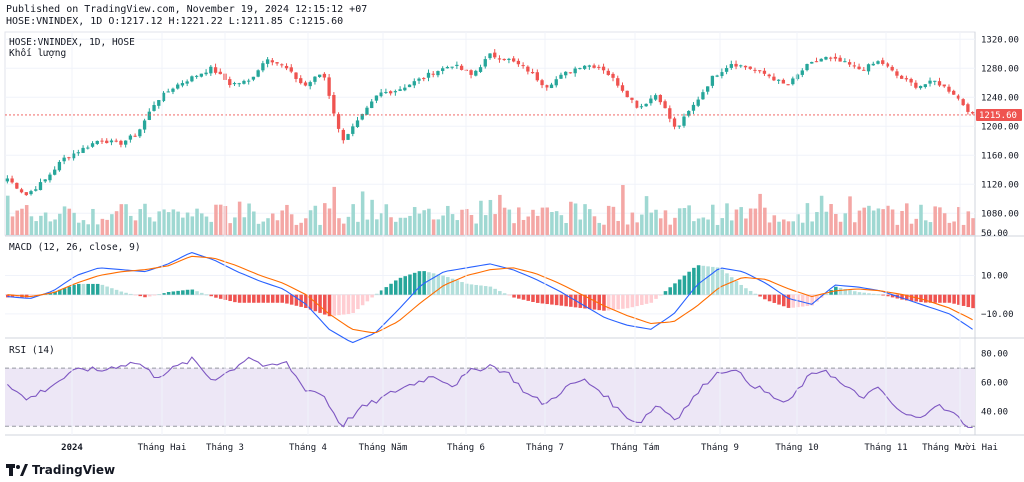 This screenshot has width=1024, height=482. I want to click on time-tick-label: Tháng 9, so click(720, 448).